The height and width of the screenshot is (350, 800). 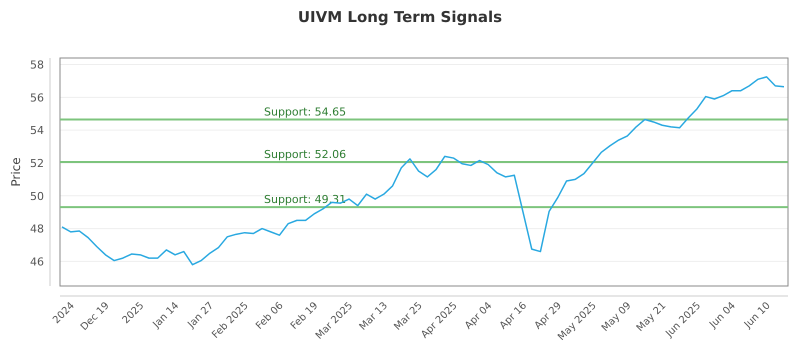 What do you see at coordinates (37, 196) in the screenshot?
I see `y-tick-label: 50` at bounding box center [37, 196].